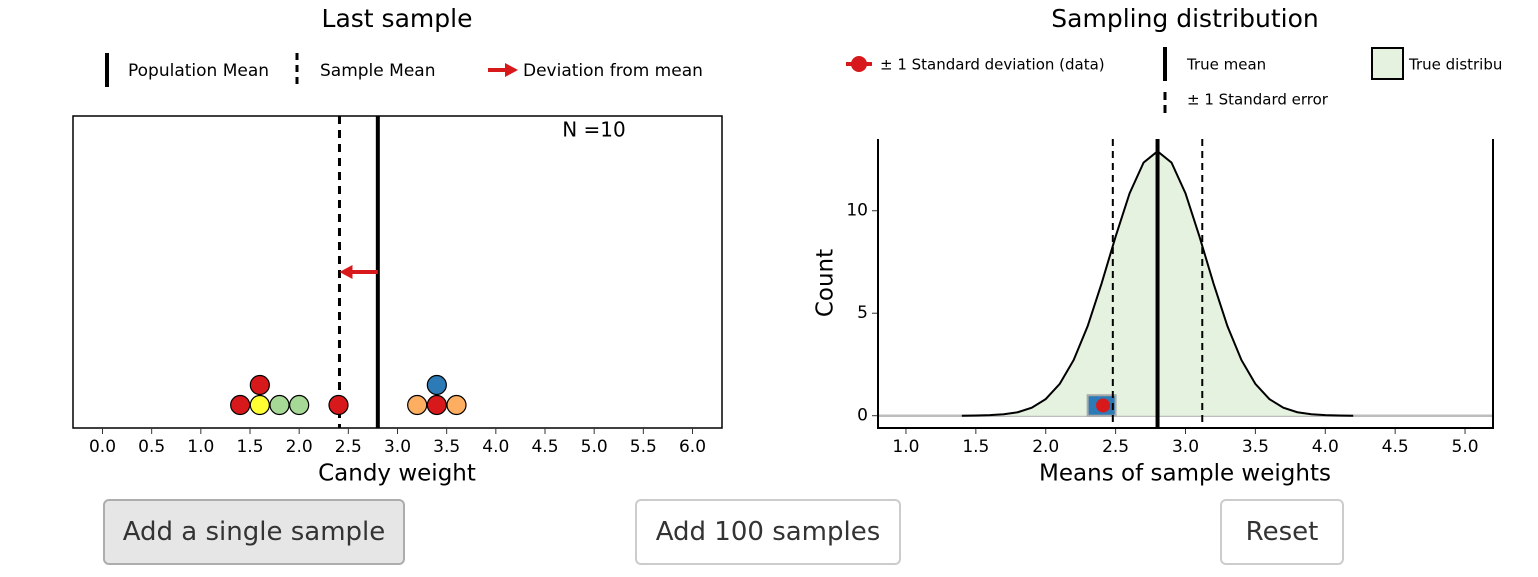  Describe the element at coordinates (768, 532) in the screenshot. I see `button: Add 100 samples` at that location.